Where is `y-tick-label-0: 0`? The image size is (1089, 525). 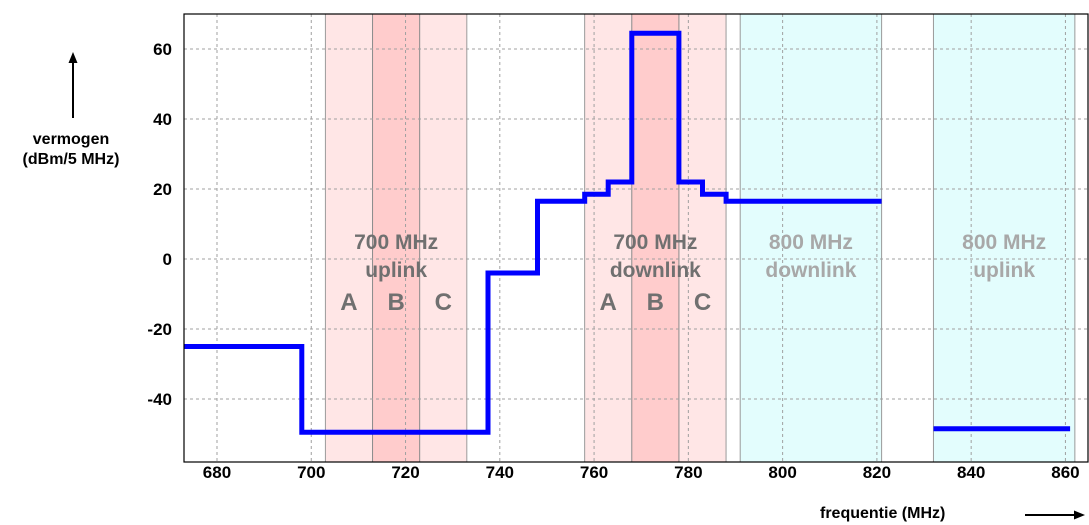
y-tick-label-0: 0 is located at coordinates (167, 259).